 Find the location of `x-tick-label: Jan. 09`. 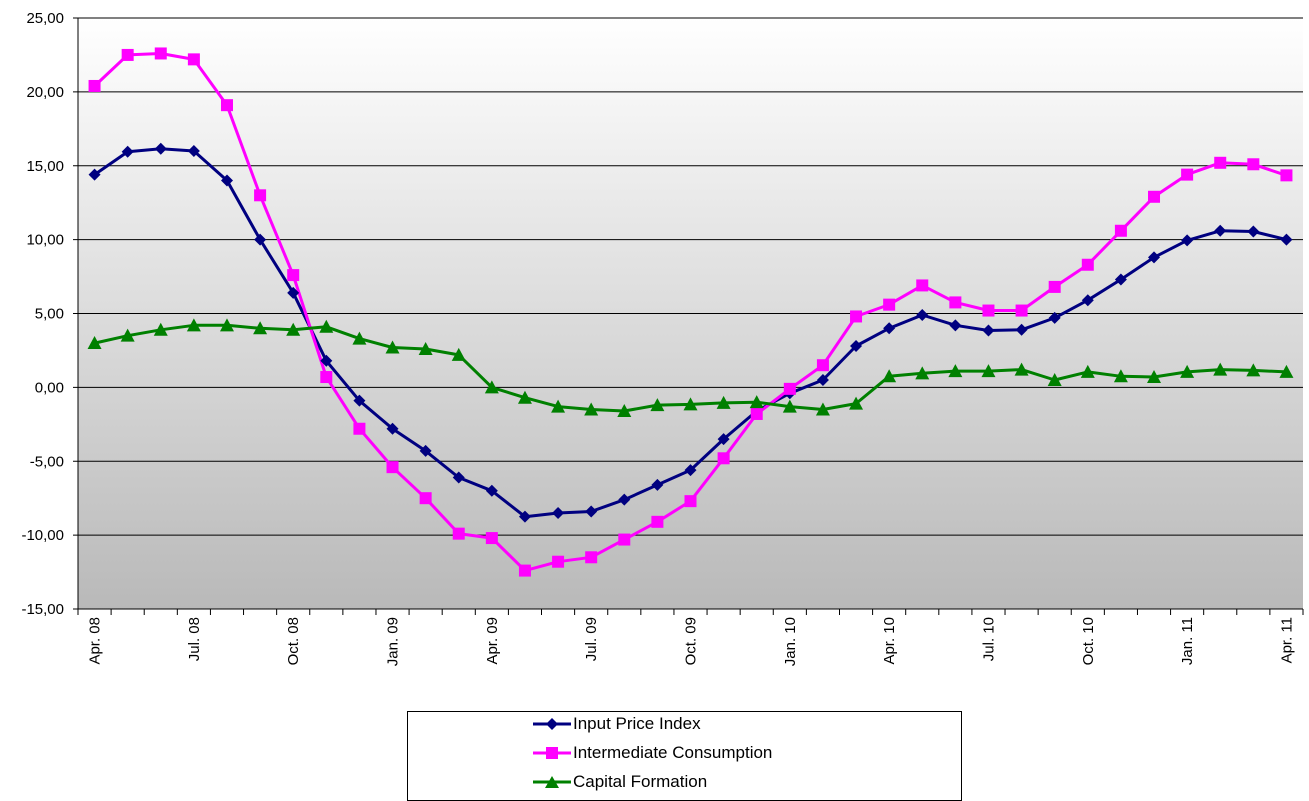

x-tick-label: Jan. 09 is located at coordinates (393, 641).